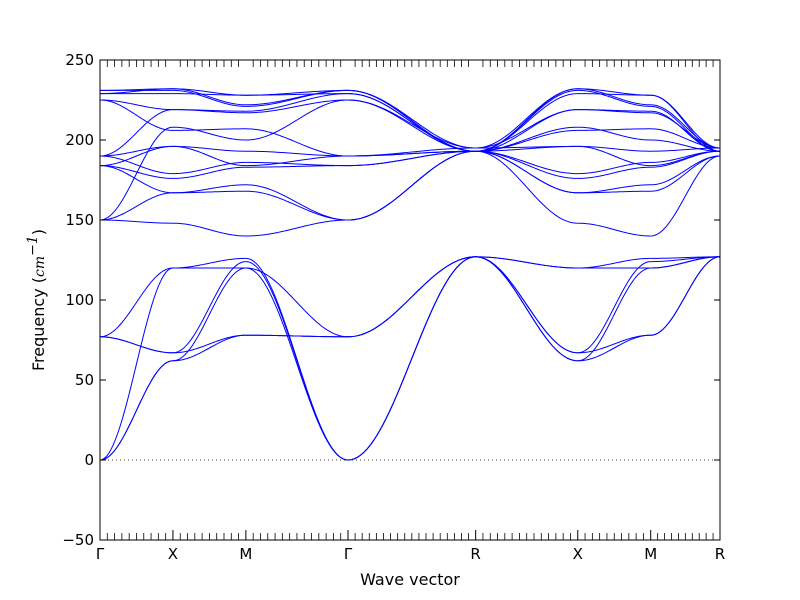 The width and height of the screenshot is (800, 600). What do you see at coordinates (79, 140) in the screenshot?
I see `y-tick-label: 200` at bounding box center [79, 140].